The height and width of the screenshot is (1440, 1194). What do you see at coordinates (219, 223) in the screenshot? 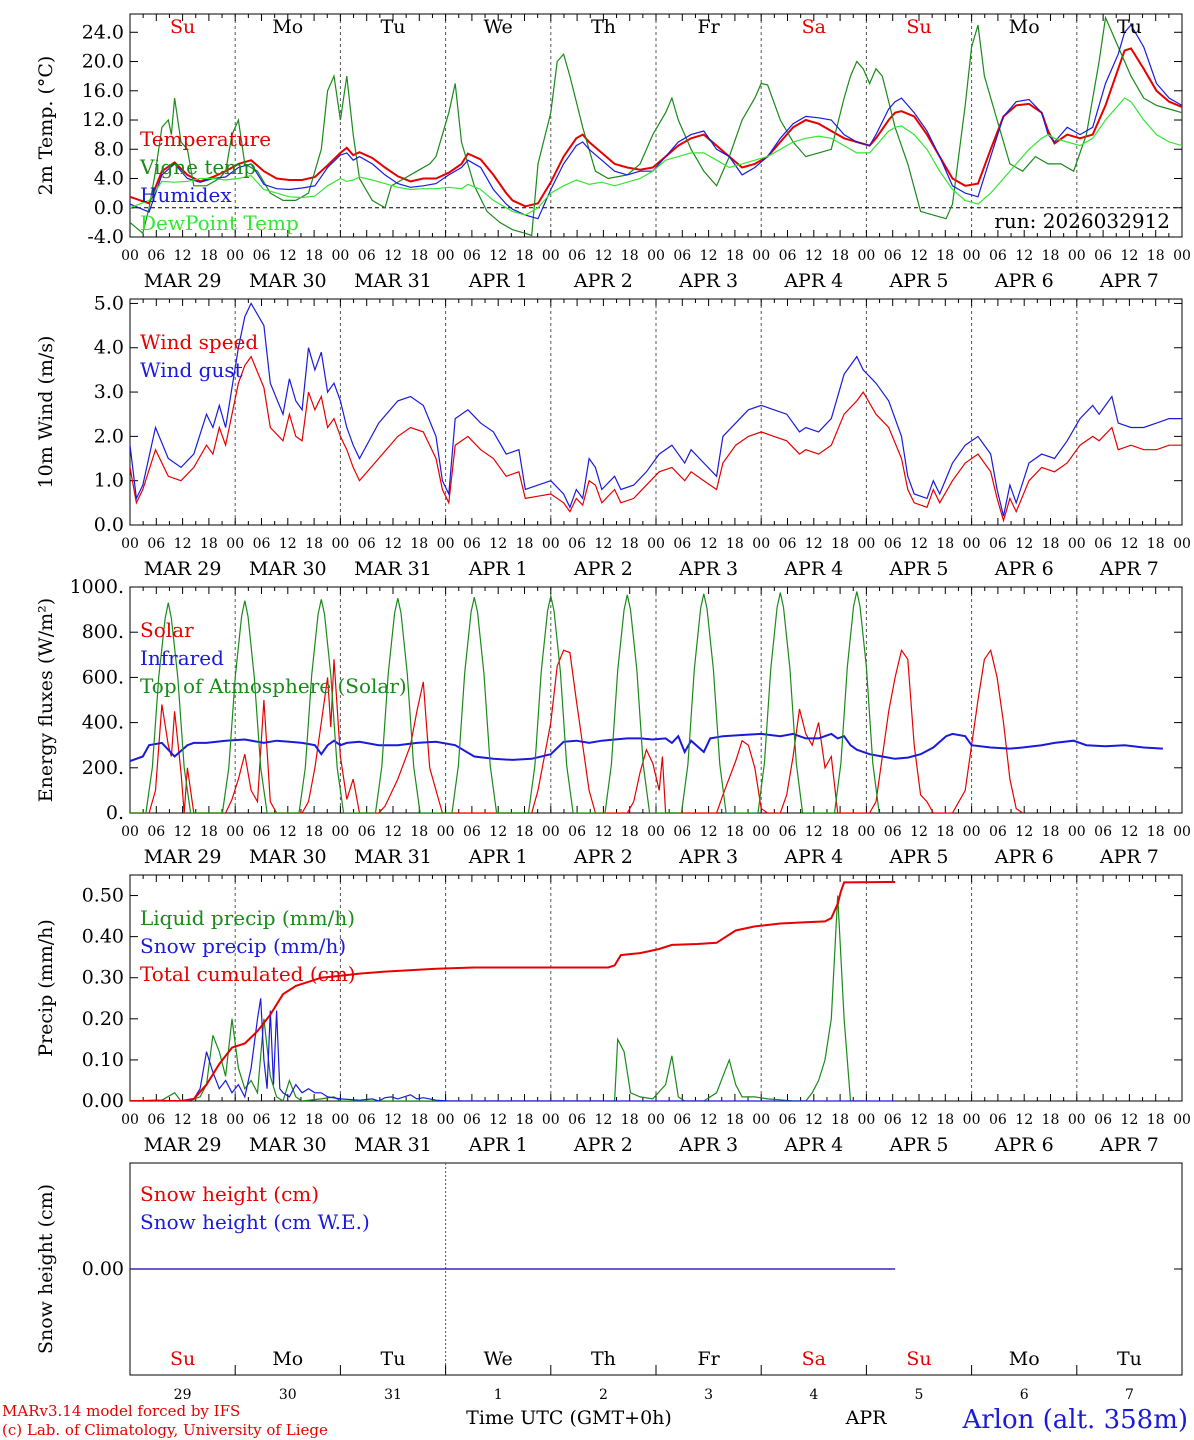
I see `legend-entry: DewPoint Temp` at bounding box center [219, 223].